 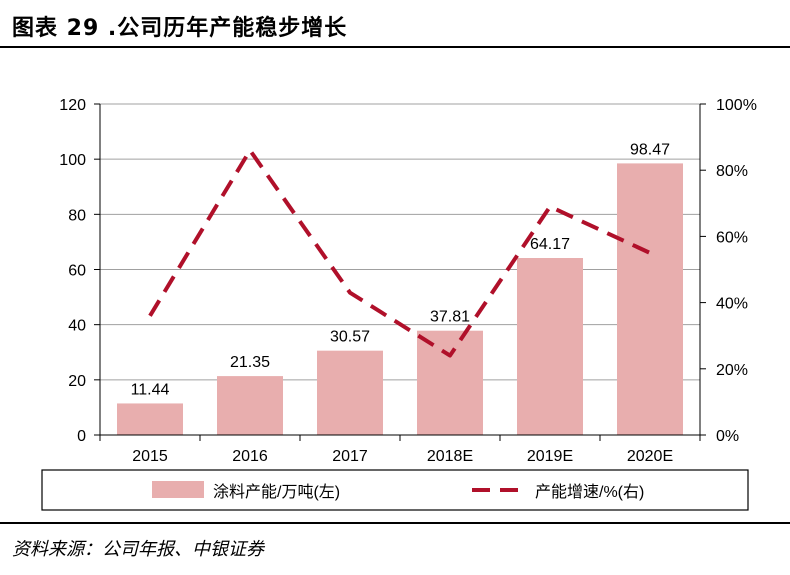 What do you see at coordinates (350, 337) in the screenshot?
I see `bar-value-label: 30.57` at bounding box center [350, 337].